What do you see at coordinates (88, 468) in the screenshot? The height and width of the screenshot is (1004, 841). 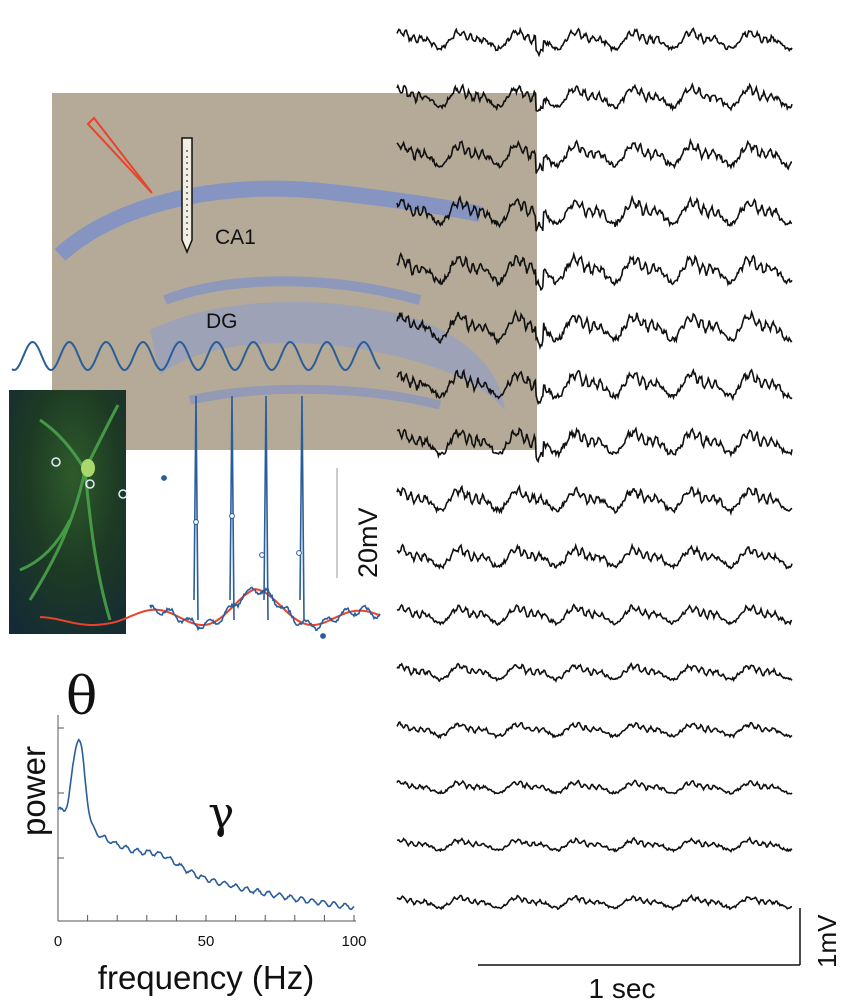 I see `soma` at bounding box center [88, 468].